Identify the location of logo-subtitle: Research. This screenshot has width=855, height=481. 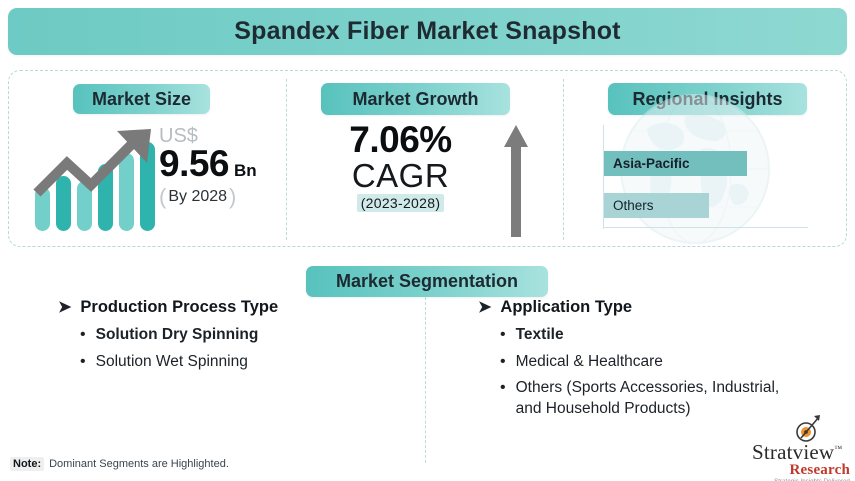
(819, 470).